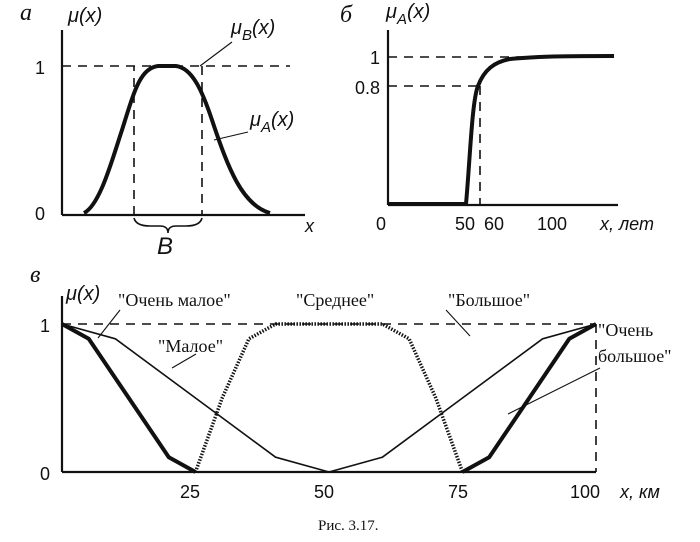  What do you see at coordinates (271, 122) in the screenshot?
I see `panel-a-muA-label: μA(x)` at bounding box center [271, 122].